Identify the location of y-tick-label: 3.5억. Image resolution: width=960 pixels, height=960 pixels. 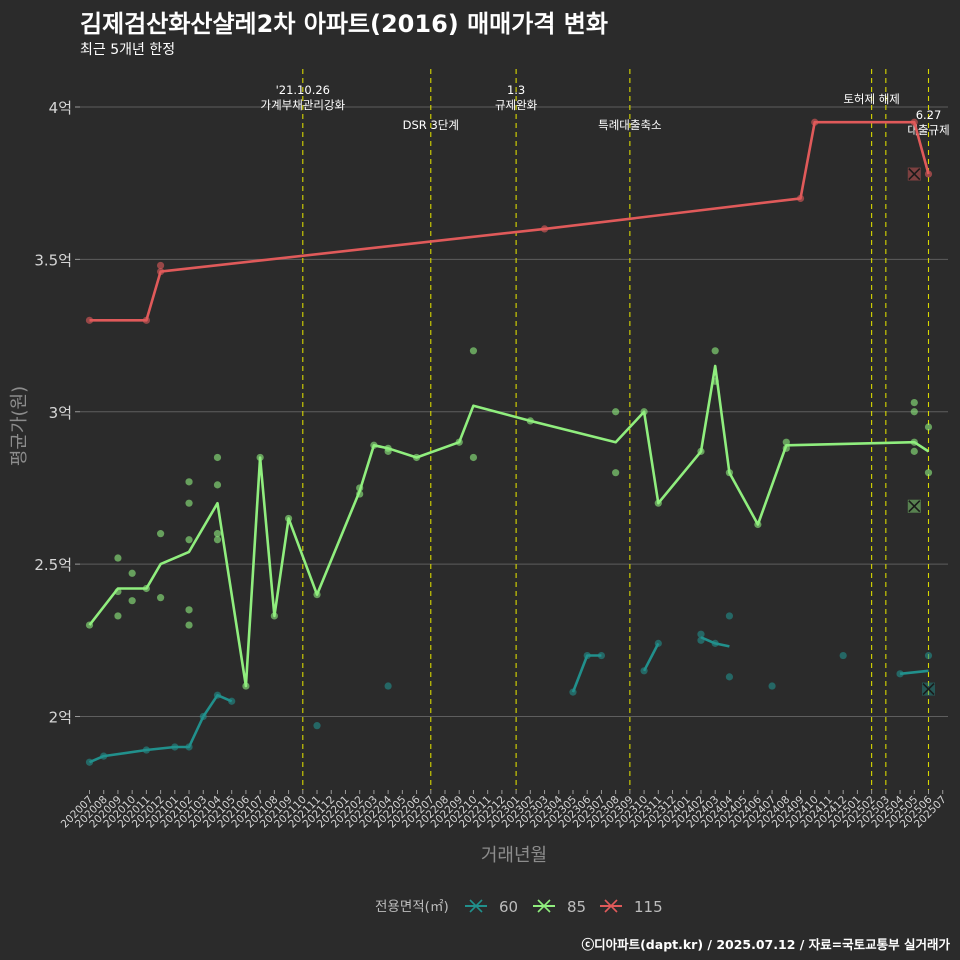
(53, 260).